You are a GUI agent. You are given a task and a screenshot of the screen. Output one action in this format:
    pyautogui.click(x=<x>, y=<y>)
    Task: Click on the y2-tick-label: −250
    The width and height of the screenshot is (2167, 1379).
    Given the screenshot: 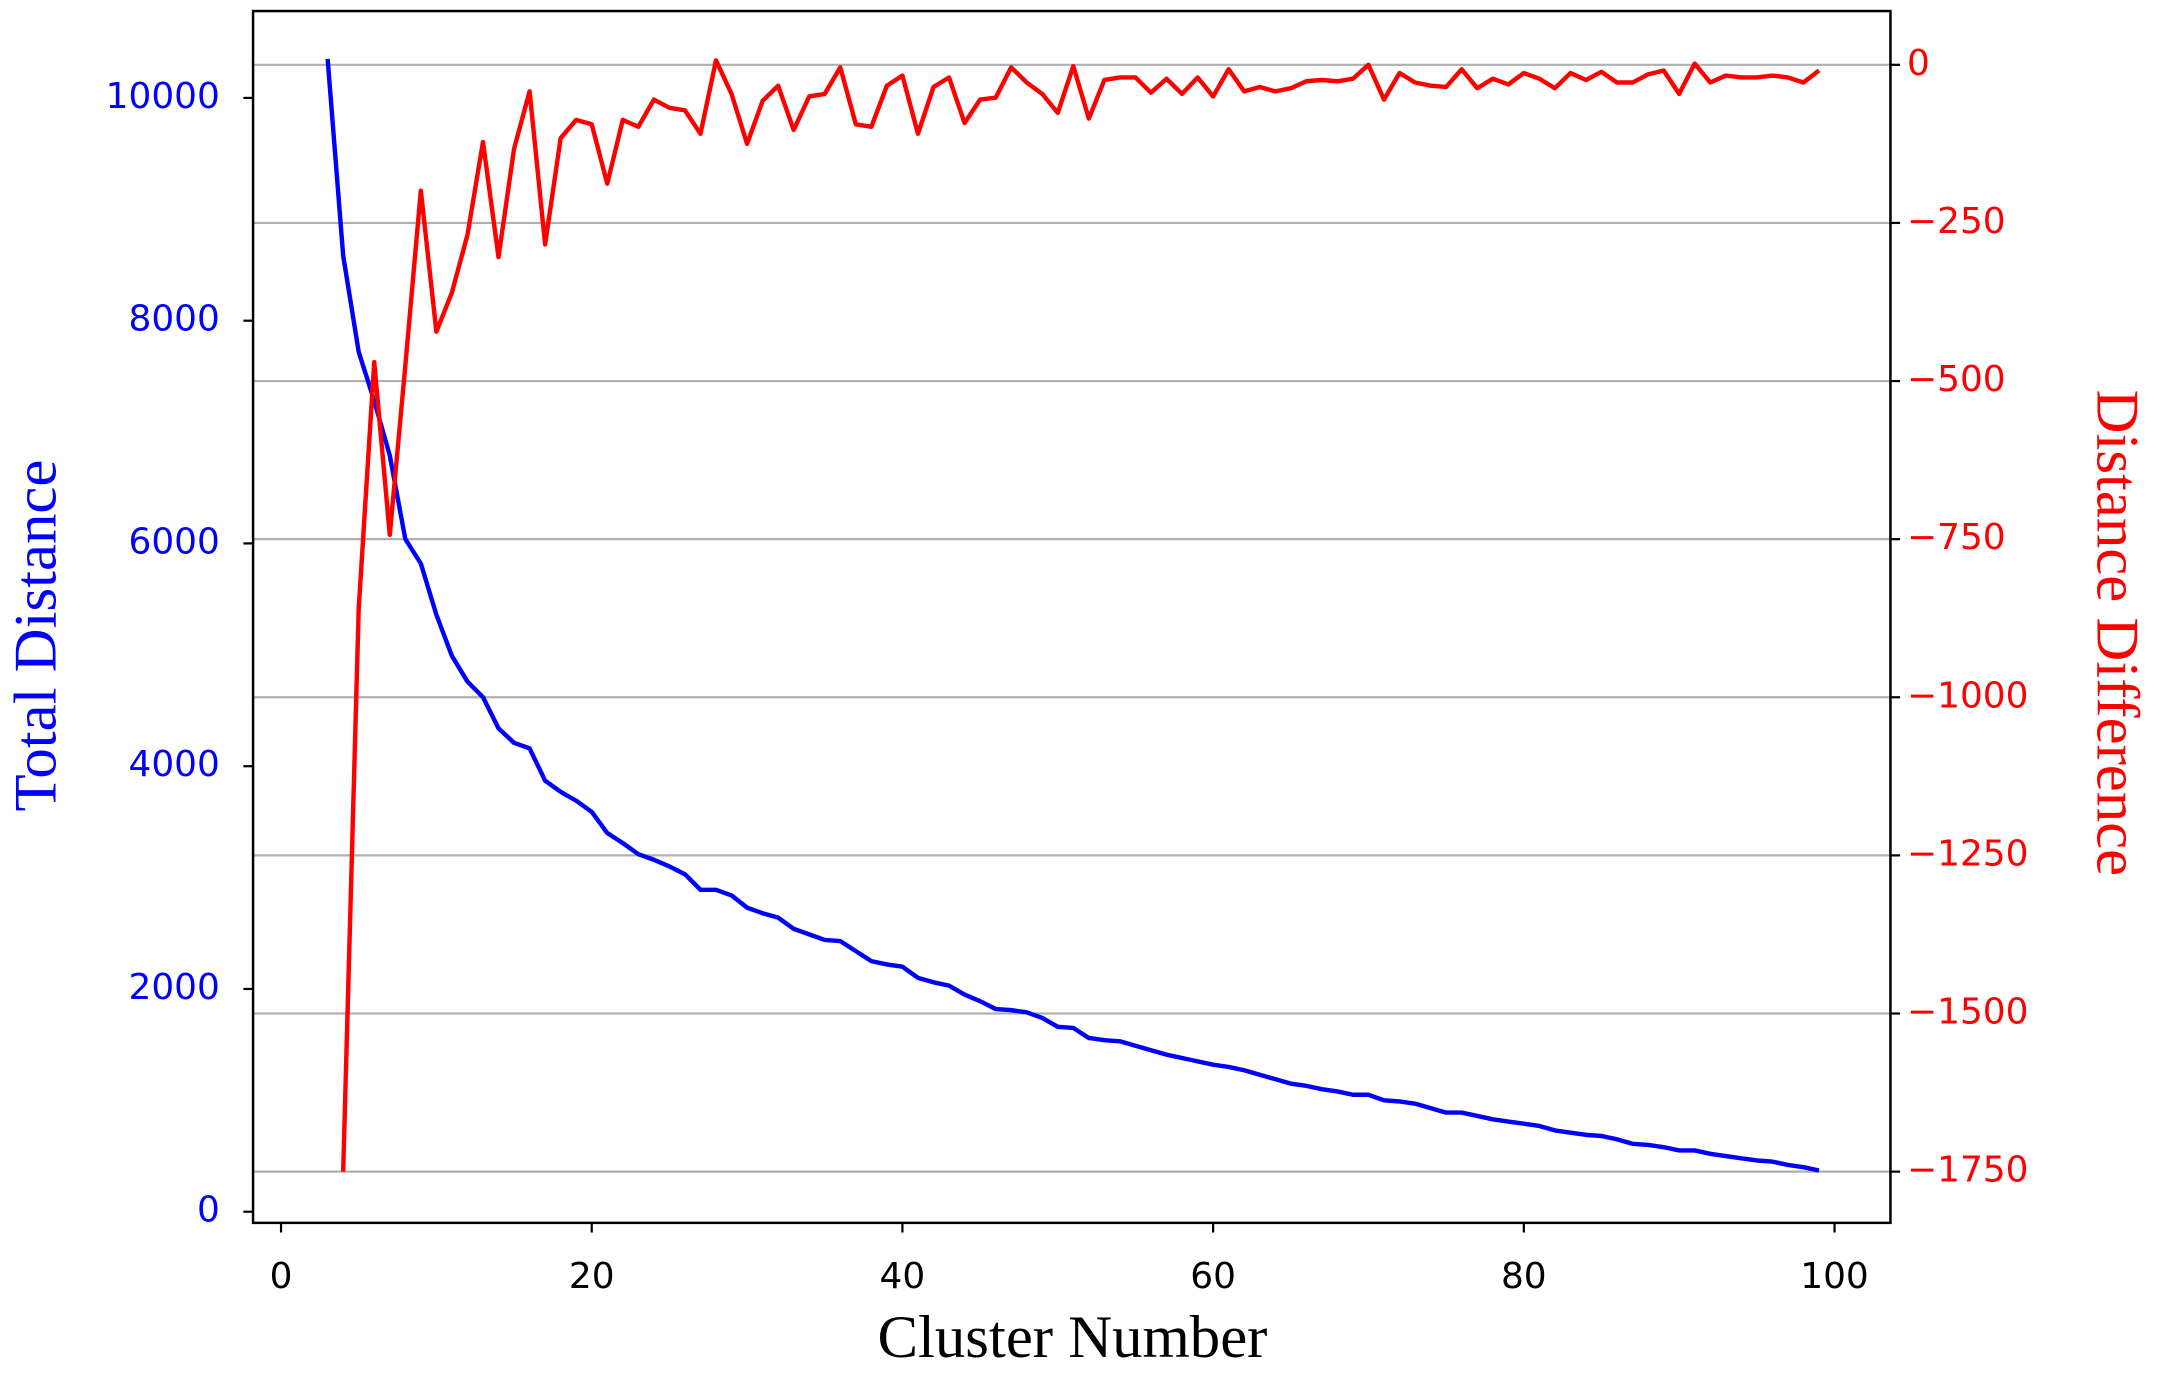 What is the action you would take?
    pyautogui.click(x=1956, y=221)
    